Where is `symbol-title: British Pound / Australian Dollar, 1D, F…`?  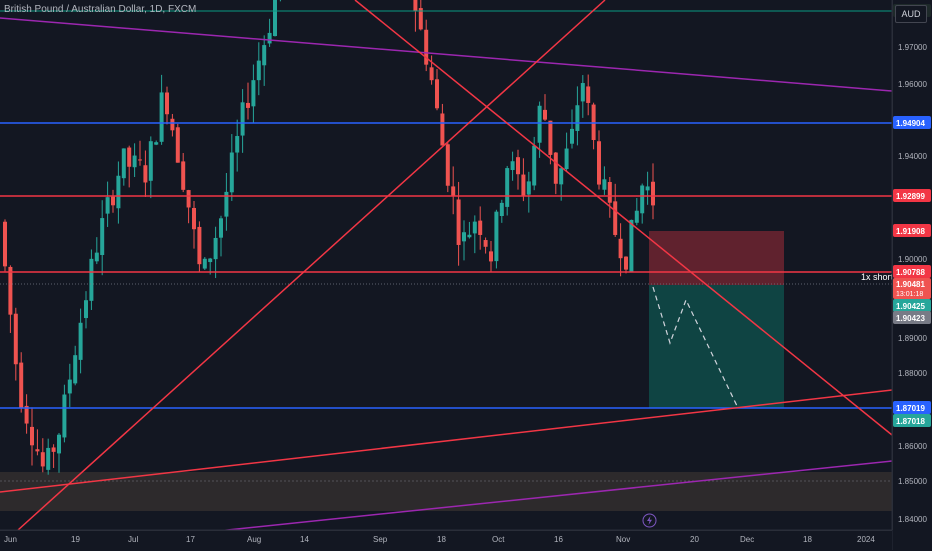
symbol-title: British Pound / Australian Dollar, 1D, F… is located at coordinates (100, 9).